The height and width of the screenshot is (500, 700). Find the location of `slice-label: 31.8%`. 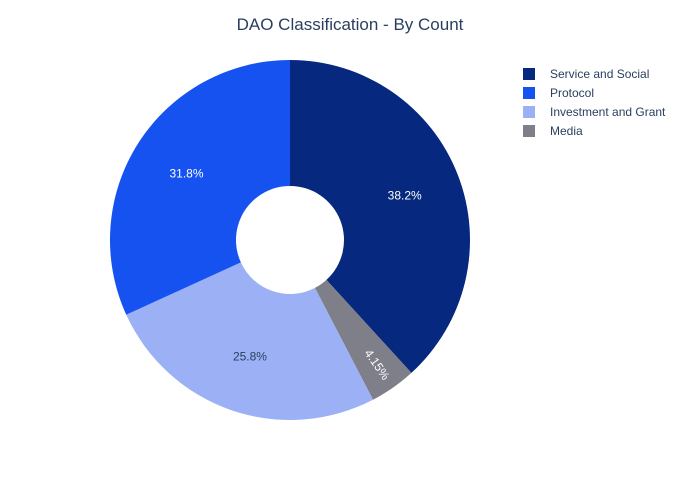

slice-label: 31.8% is located at coordinates (187, 173).